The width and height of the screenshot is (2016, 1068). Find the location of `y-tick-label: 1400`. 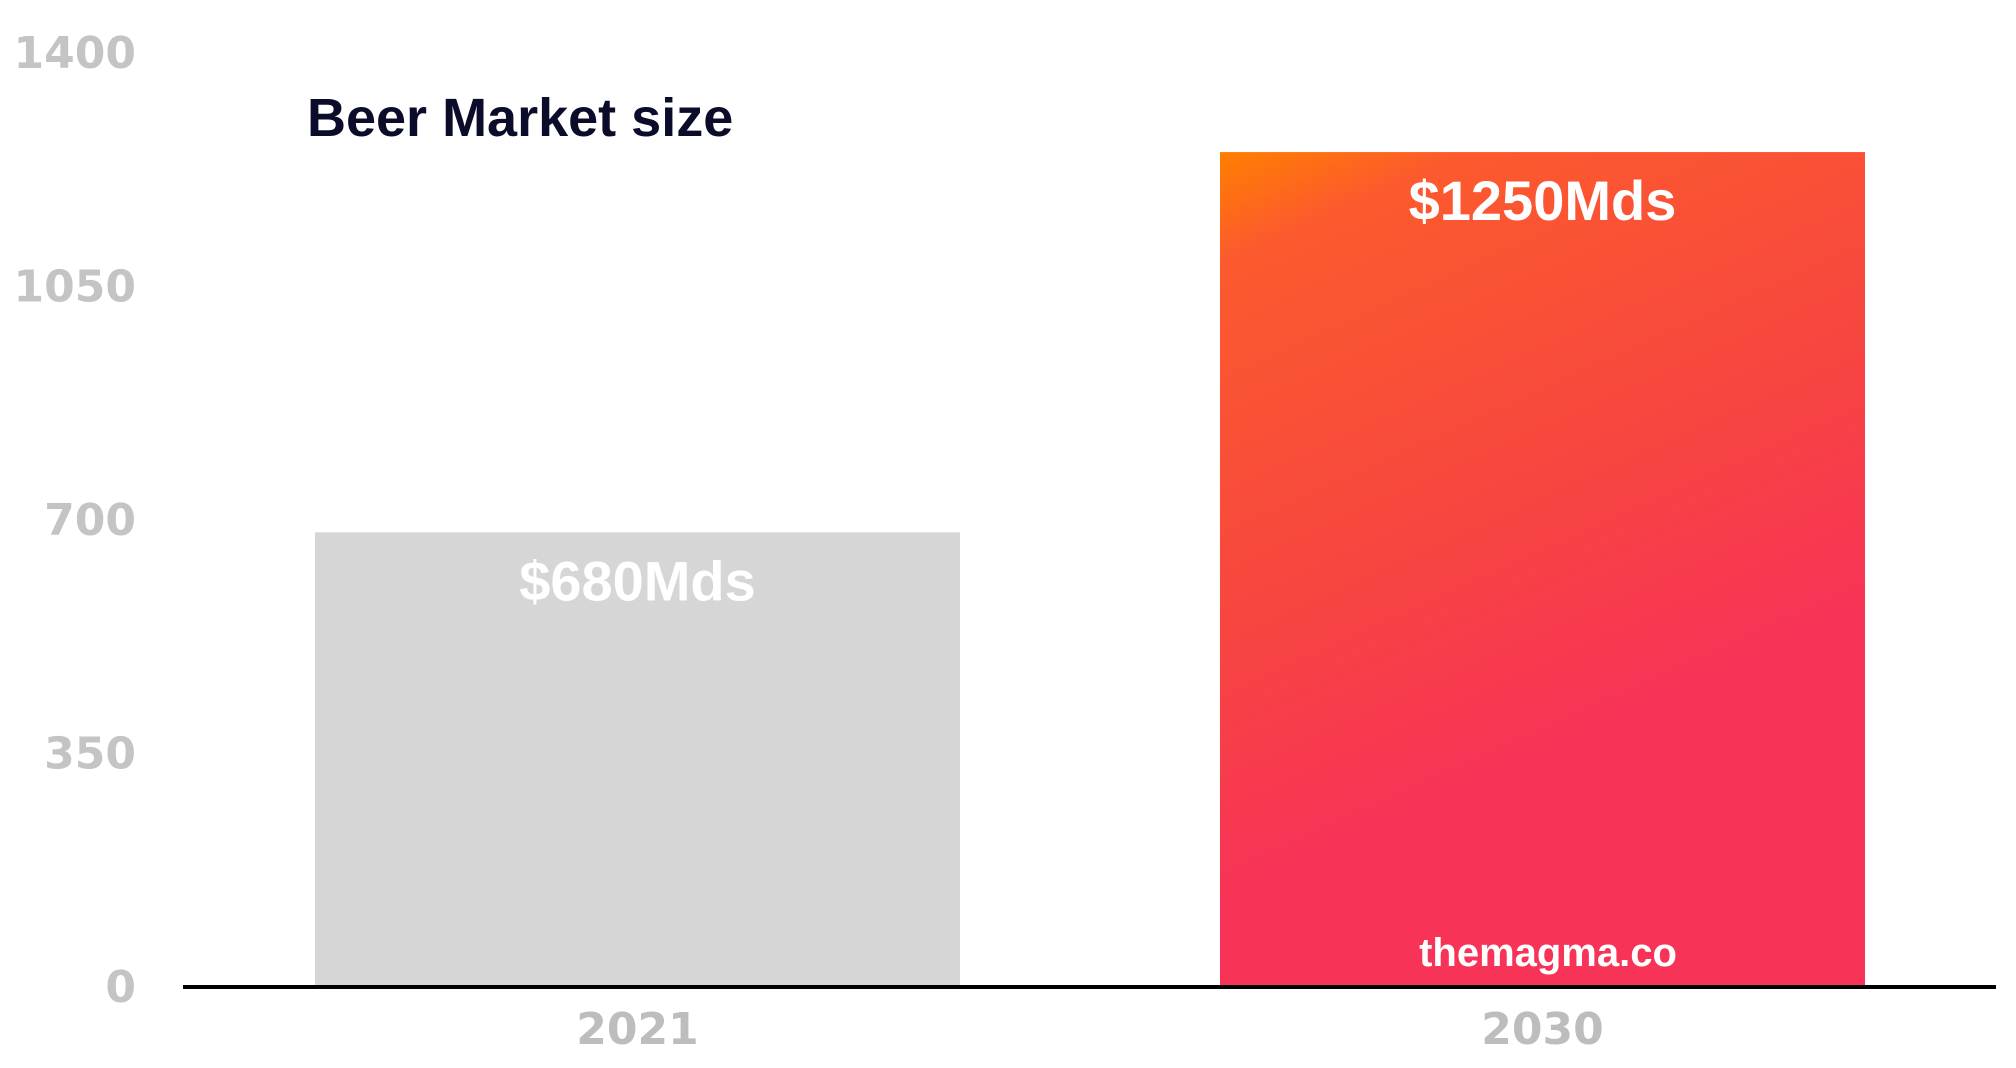

y-tick-label: 1400 is located at coordinates (75, 53).